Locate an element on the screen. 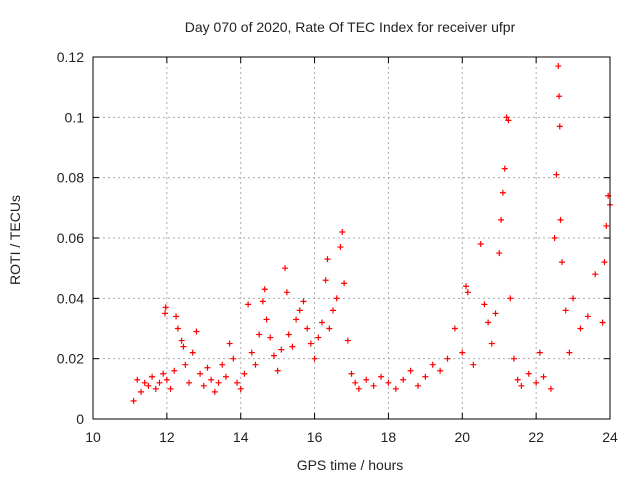 The width and height of the screenshot is (640, 480). y-tick-label: 0.02 is located at coordinates (70, 359).